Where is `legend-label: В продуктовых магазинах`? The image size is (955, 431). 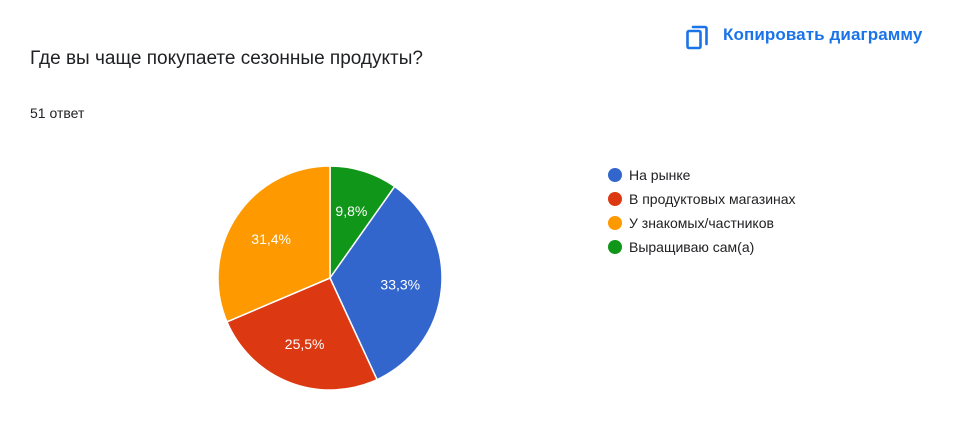 legend-label: В продуктовых магазинах is located at coordinates (712, 199).